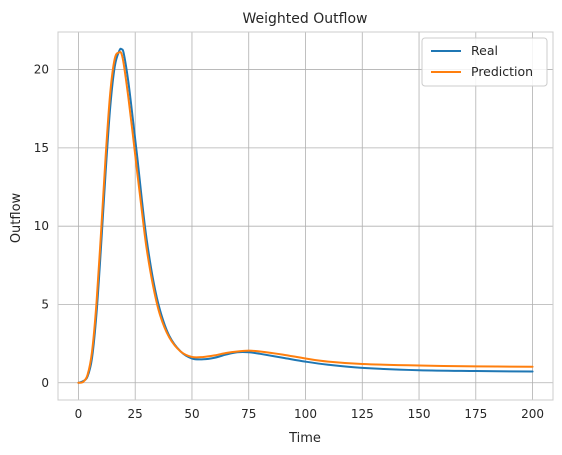 The image size is (562, 455). What do you see at coordinates (16, 217) in the screenshot?
I see `y-axis-title: Outflow` at bounding box center [16, 217].